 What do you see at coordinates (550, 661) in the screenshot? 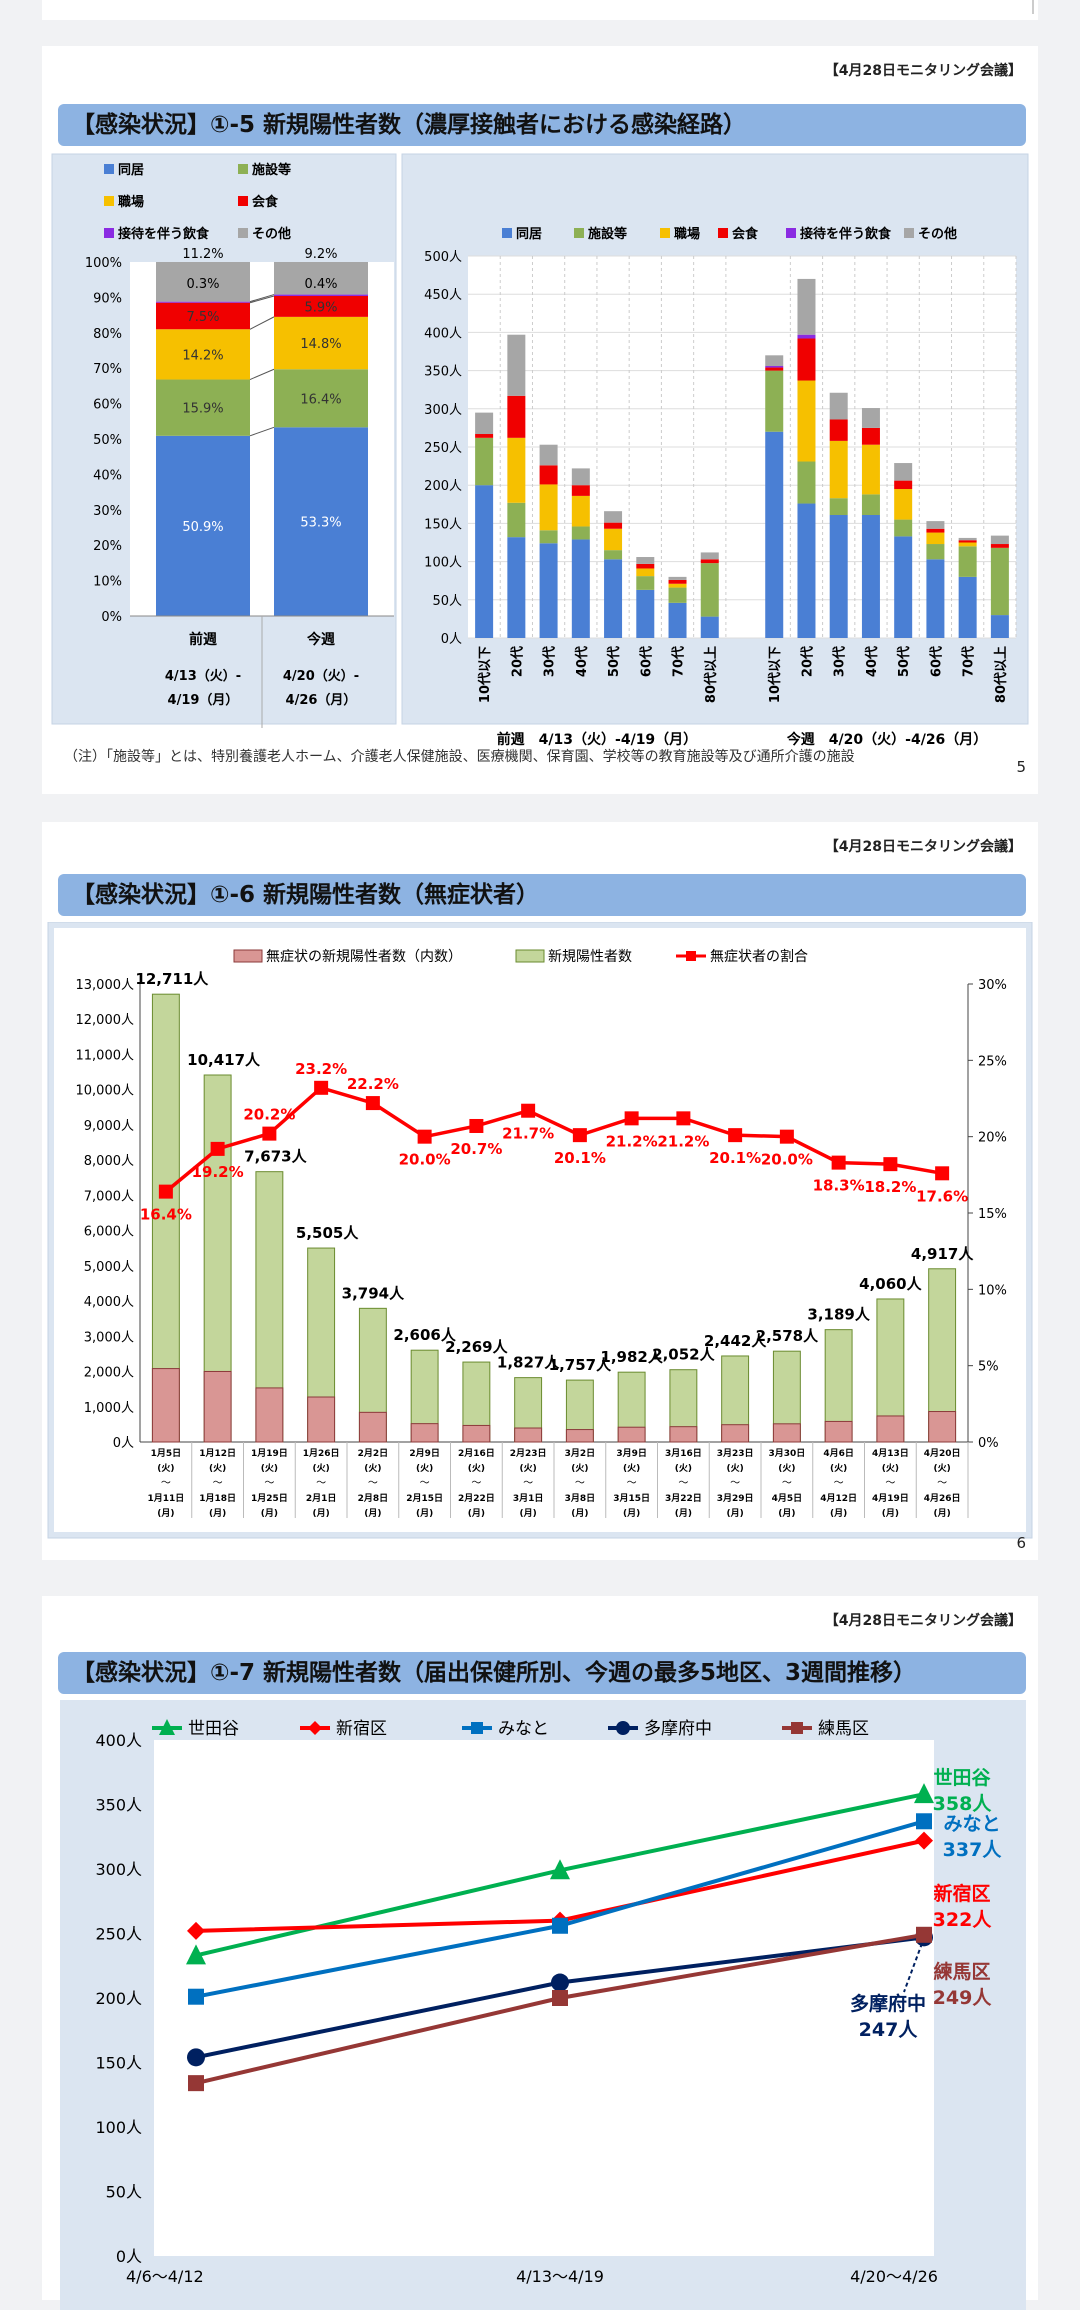
I see `category-label: 30代` at bounding box center [550, 661].